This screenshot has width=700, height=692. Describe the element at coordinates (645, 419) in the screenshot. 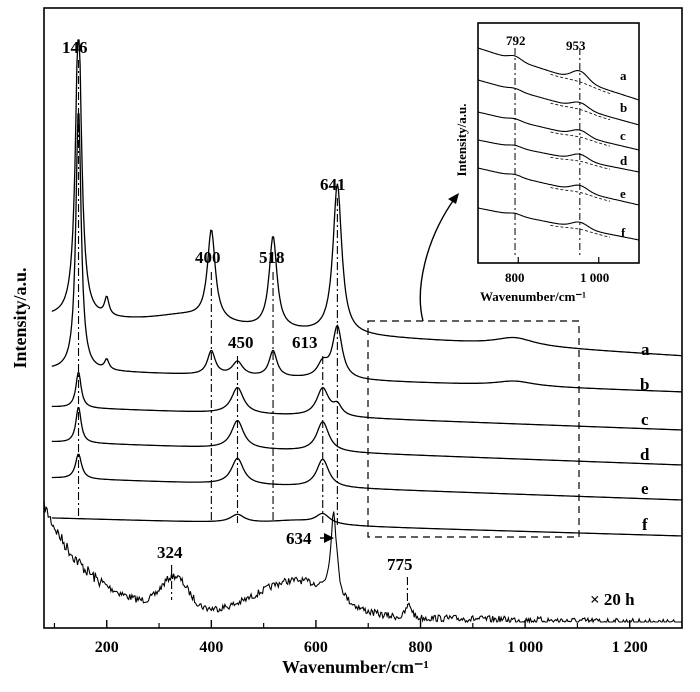

I see `series-label-c: c` at that location.